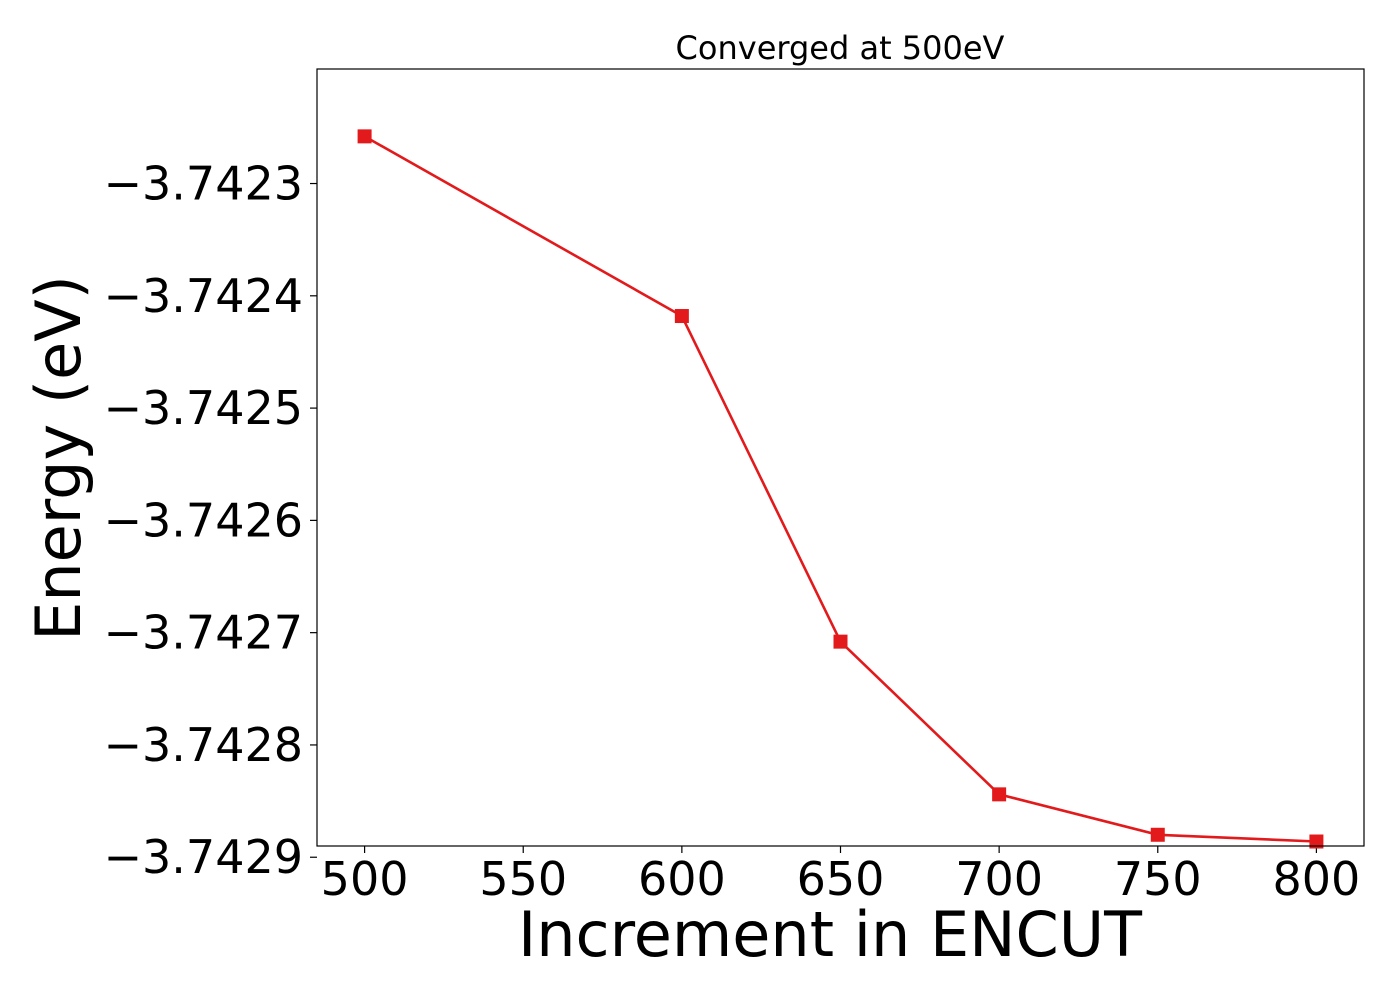 The width and height of the screenshot is (1400, 1005). What do you see at coordinates (841, 879) in the screenshot?
I see `x-tick-label: 650` at bounding box center [841, 879].